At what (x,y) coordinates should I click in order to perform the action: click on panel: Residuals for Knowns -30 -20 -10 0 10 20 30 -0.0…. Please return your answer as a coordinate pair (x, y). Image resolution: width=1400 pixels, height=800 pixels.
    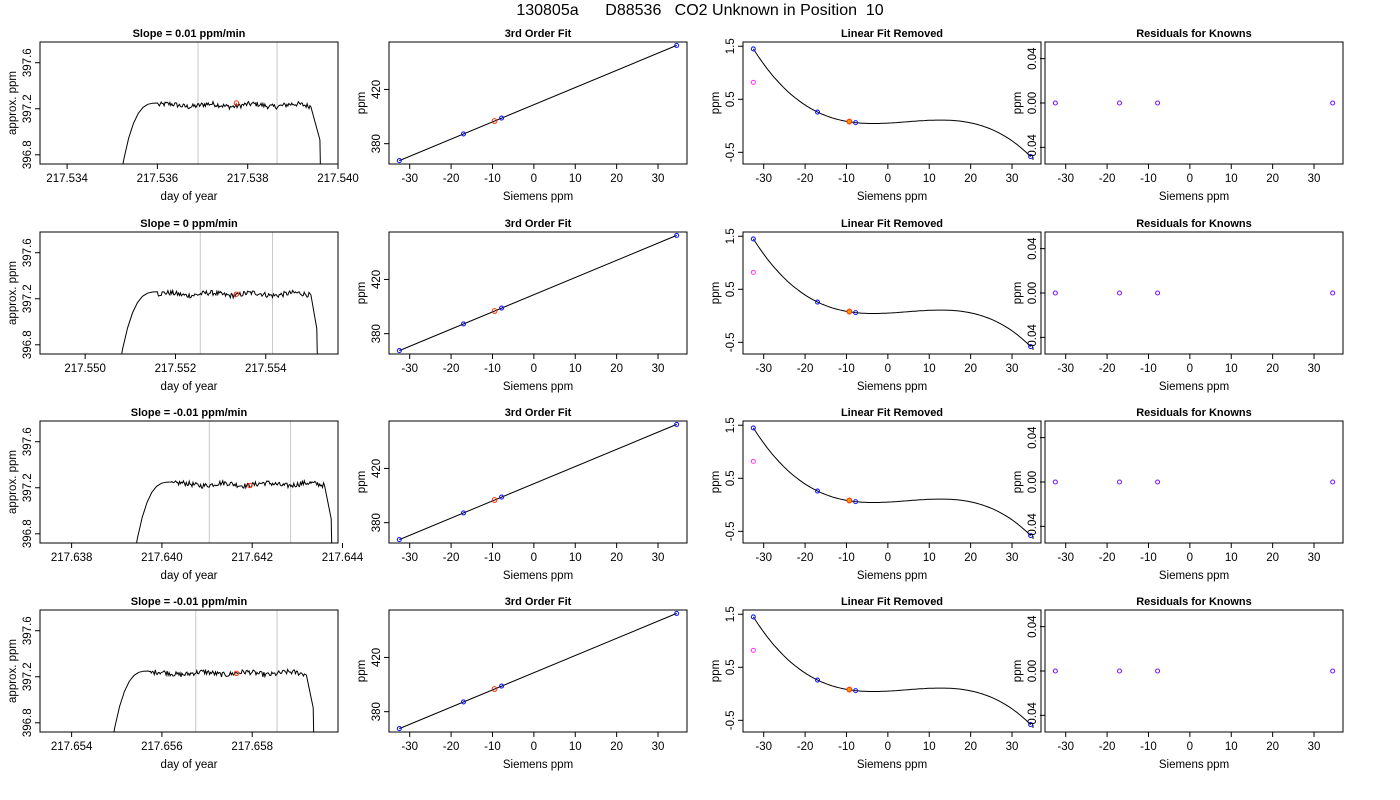
    Looking at the image, I should click on (1178, 115).